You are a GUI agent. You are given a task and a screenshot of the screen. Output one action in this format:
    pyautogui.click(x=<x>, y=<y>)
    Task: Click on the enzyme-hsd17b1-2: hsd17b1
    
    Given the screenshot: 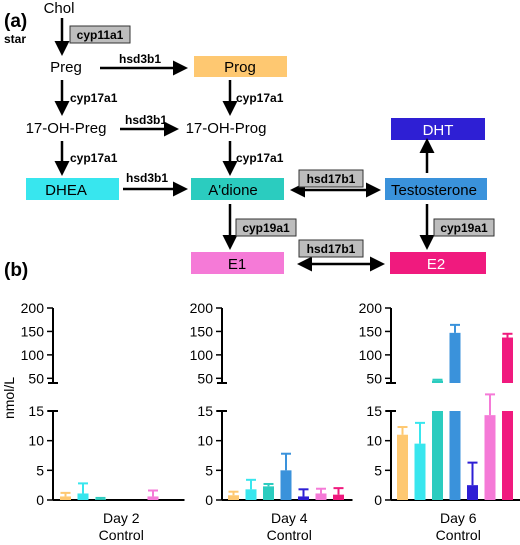 What is the action you would take?
    pyautogui.click(x=331, y=248)
    